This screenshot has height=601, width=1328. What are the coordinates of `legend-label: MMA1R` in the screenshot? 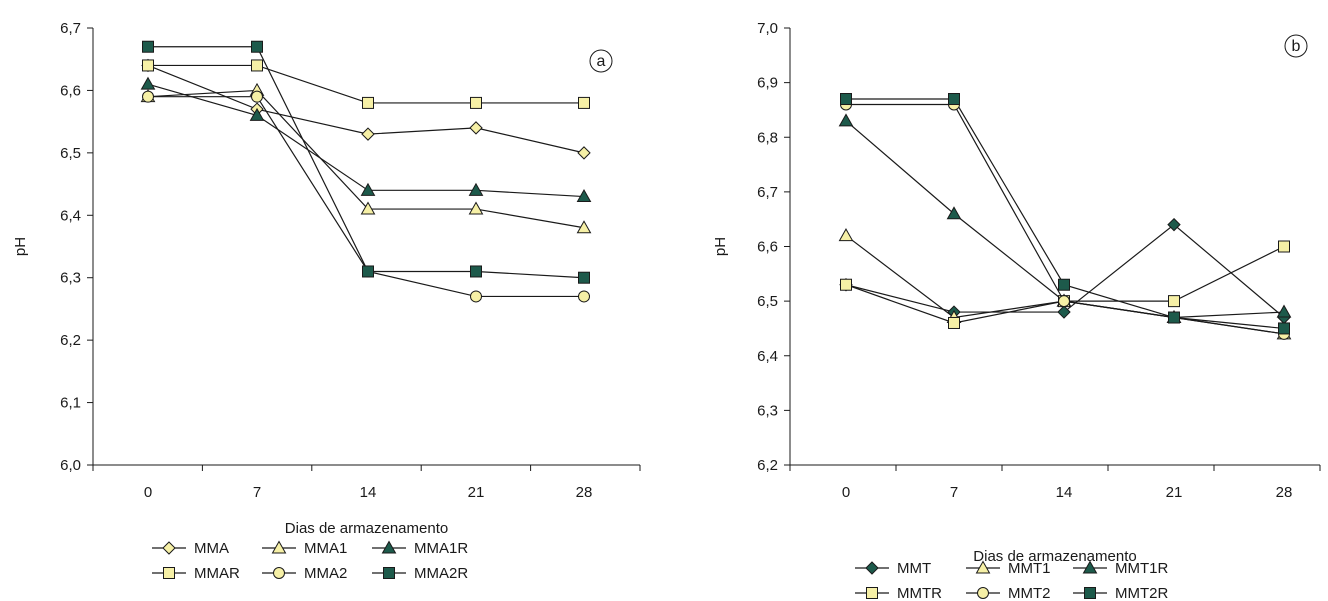 It's located at (441, 548).